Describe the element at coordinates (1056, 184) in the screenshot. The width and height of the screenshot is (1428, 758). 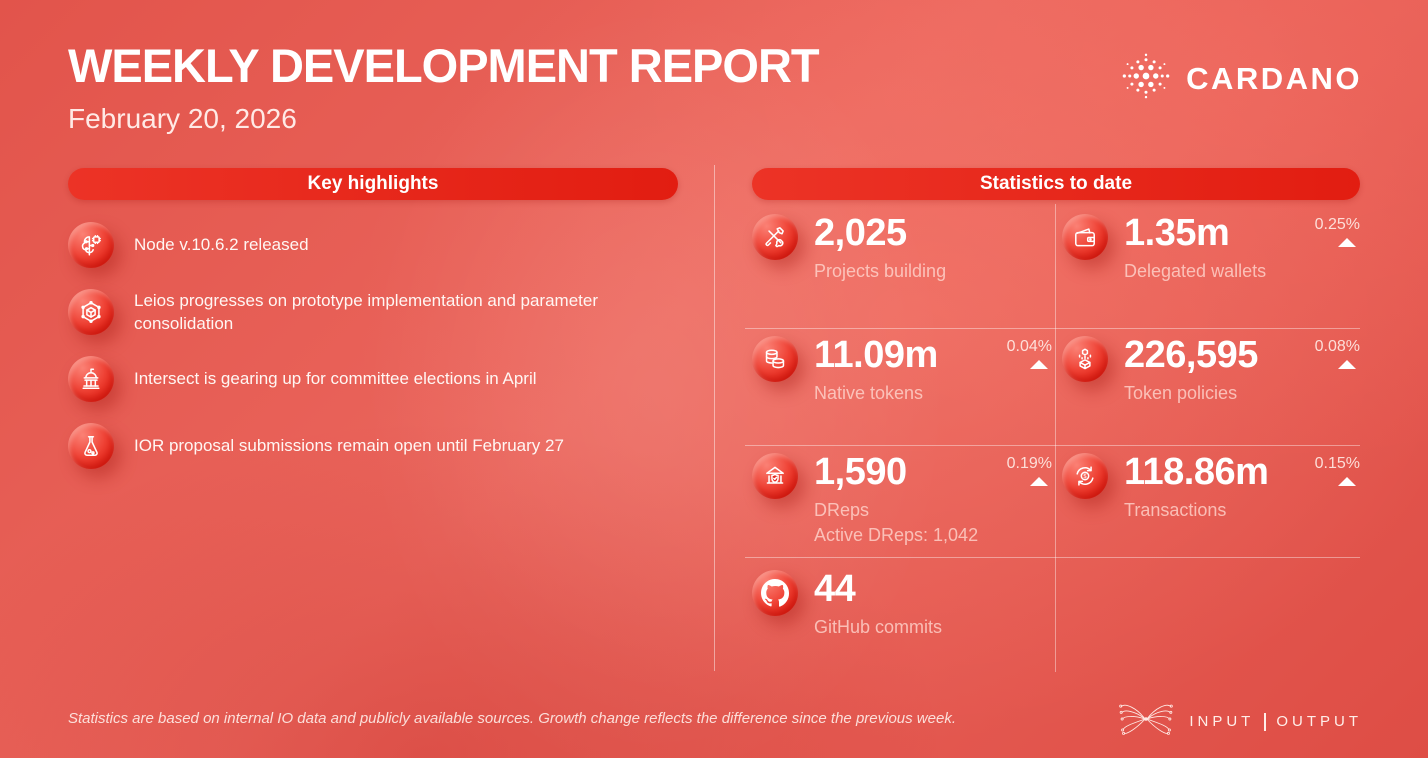
I see `statistics-header: Statistics to date` at that location.